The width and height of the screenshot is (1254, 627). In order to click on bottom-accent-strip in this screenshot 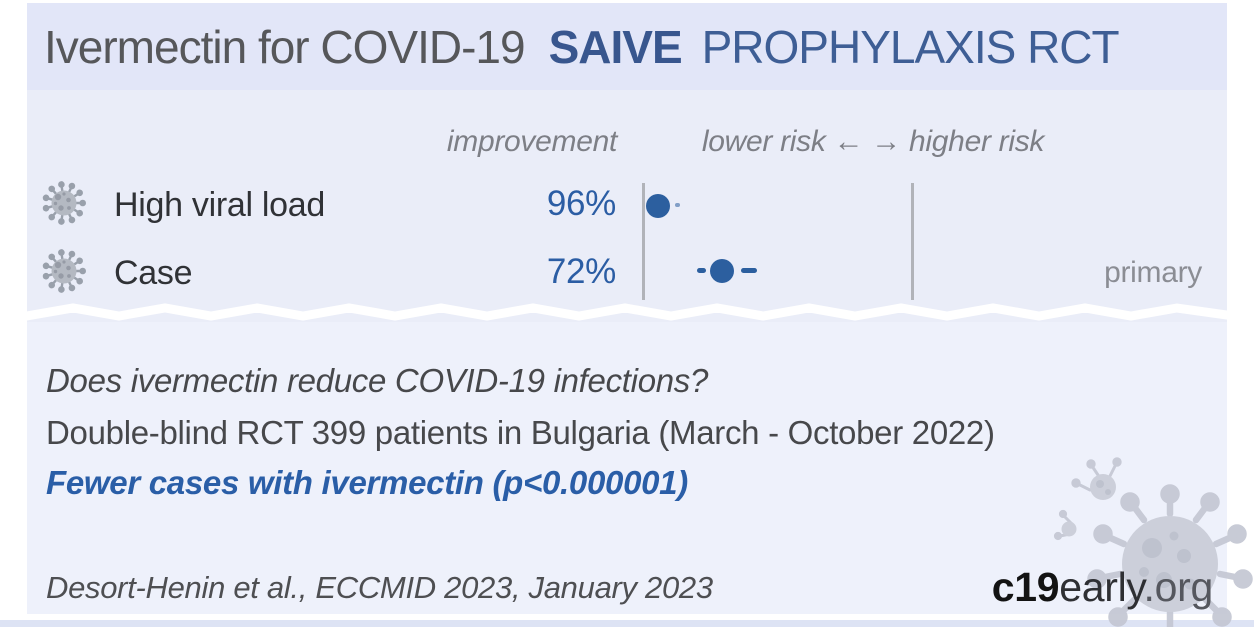, I will do `click(627, 623)`.